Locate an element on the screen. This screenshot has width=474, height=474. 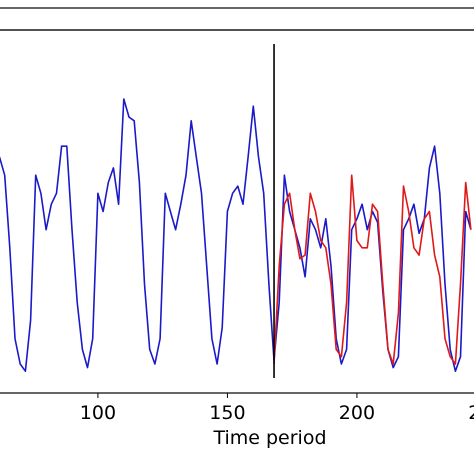
x-tick-label: 200 is located at coordinates (357, 413).